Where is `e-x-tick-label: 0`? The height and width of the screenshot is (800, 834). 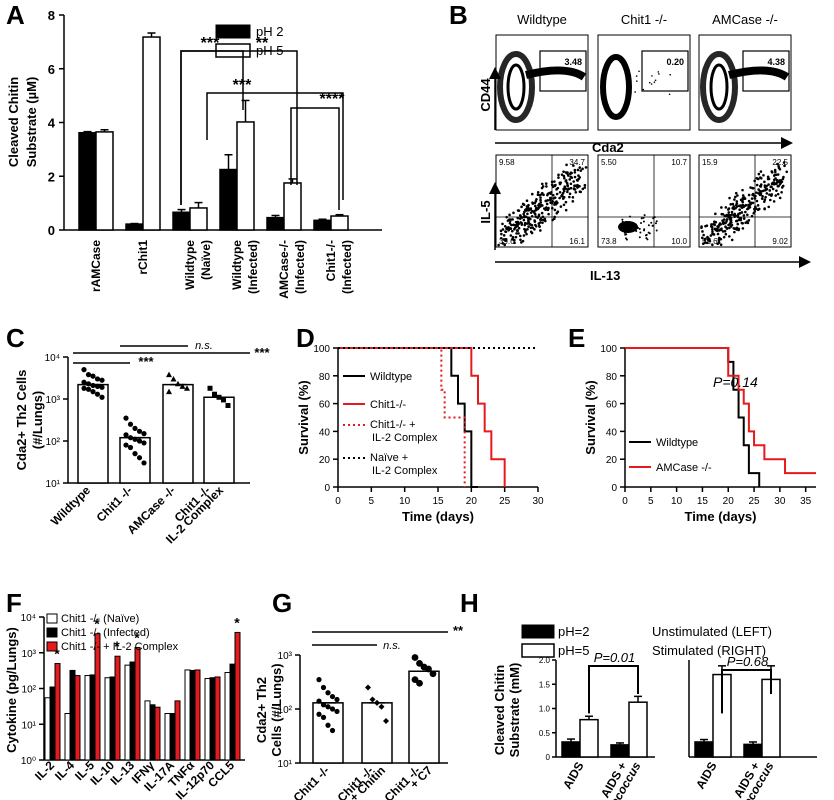 e-x-tick-label: 0 is located at coordinates (625, 501).